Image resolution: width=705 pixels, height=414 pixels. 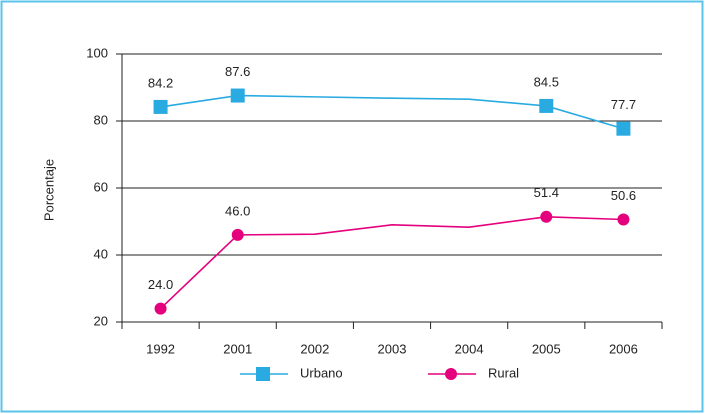 What do you see at coordinates (101, 320) in the screenshot?
I see `y-tick-label: 20` at bounding box center [101, 320].